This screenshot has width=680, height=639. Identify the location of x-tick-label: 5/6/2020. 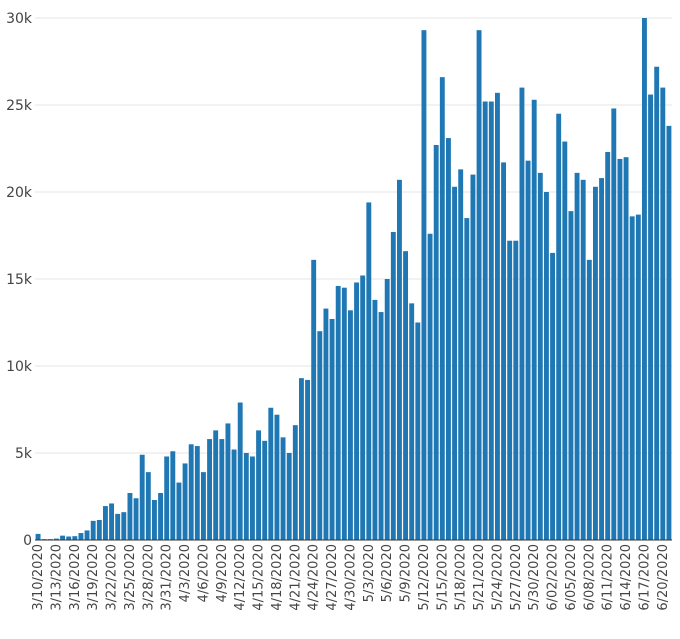
(387, 573).